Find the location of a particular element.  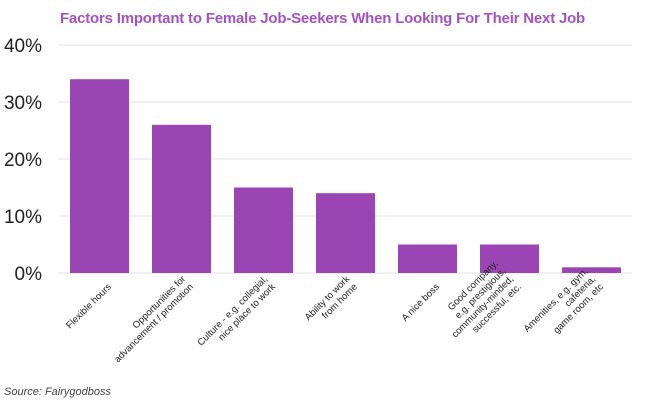

y-tick-label: 30% is located at coordinates (23, 103).